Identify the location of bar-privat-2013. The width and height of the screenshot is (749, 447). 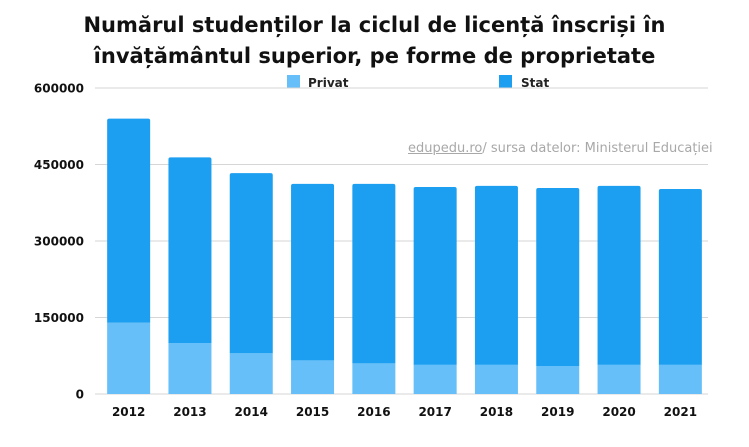
(190, 368).